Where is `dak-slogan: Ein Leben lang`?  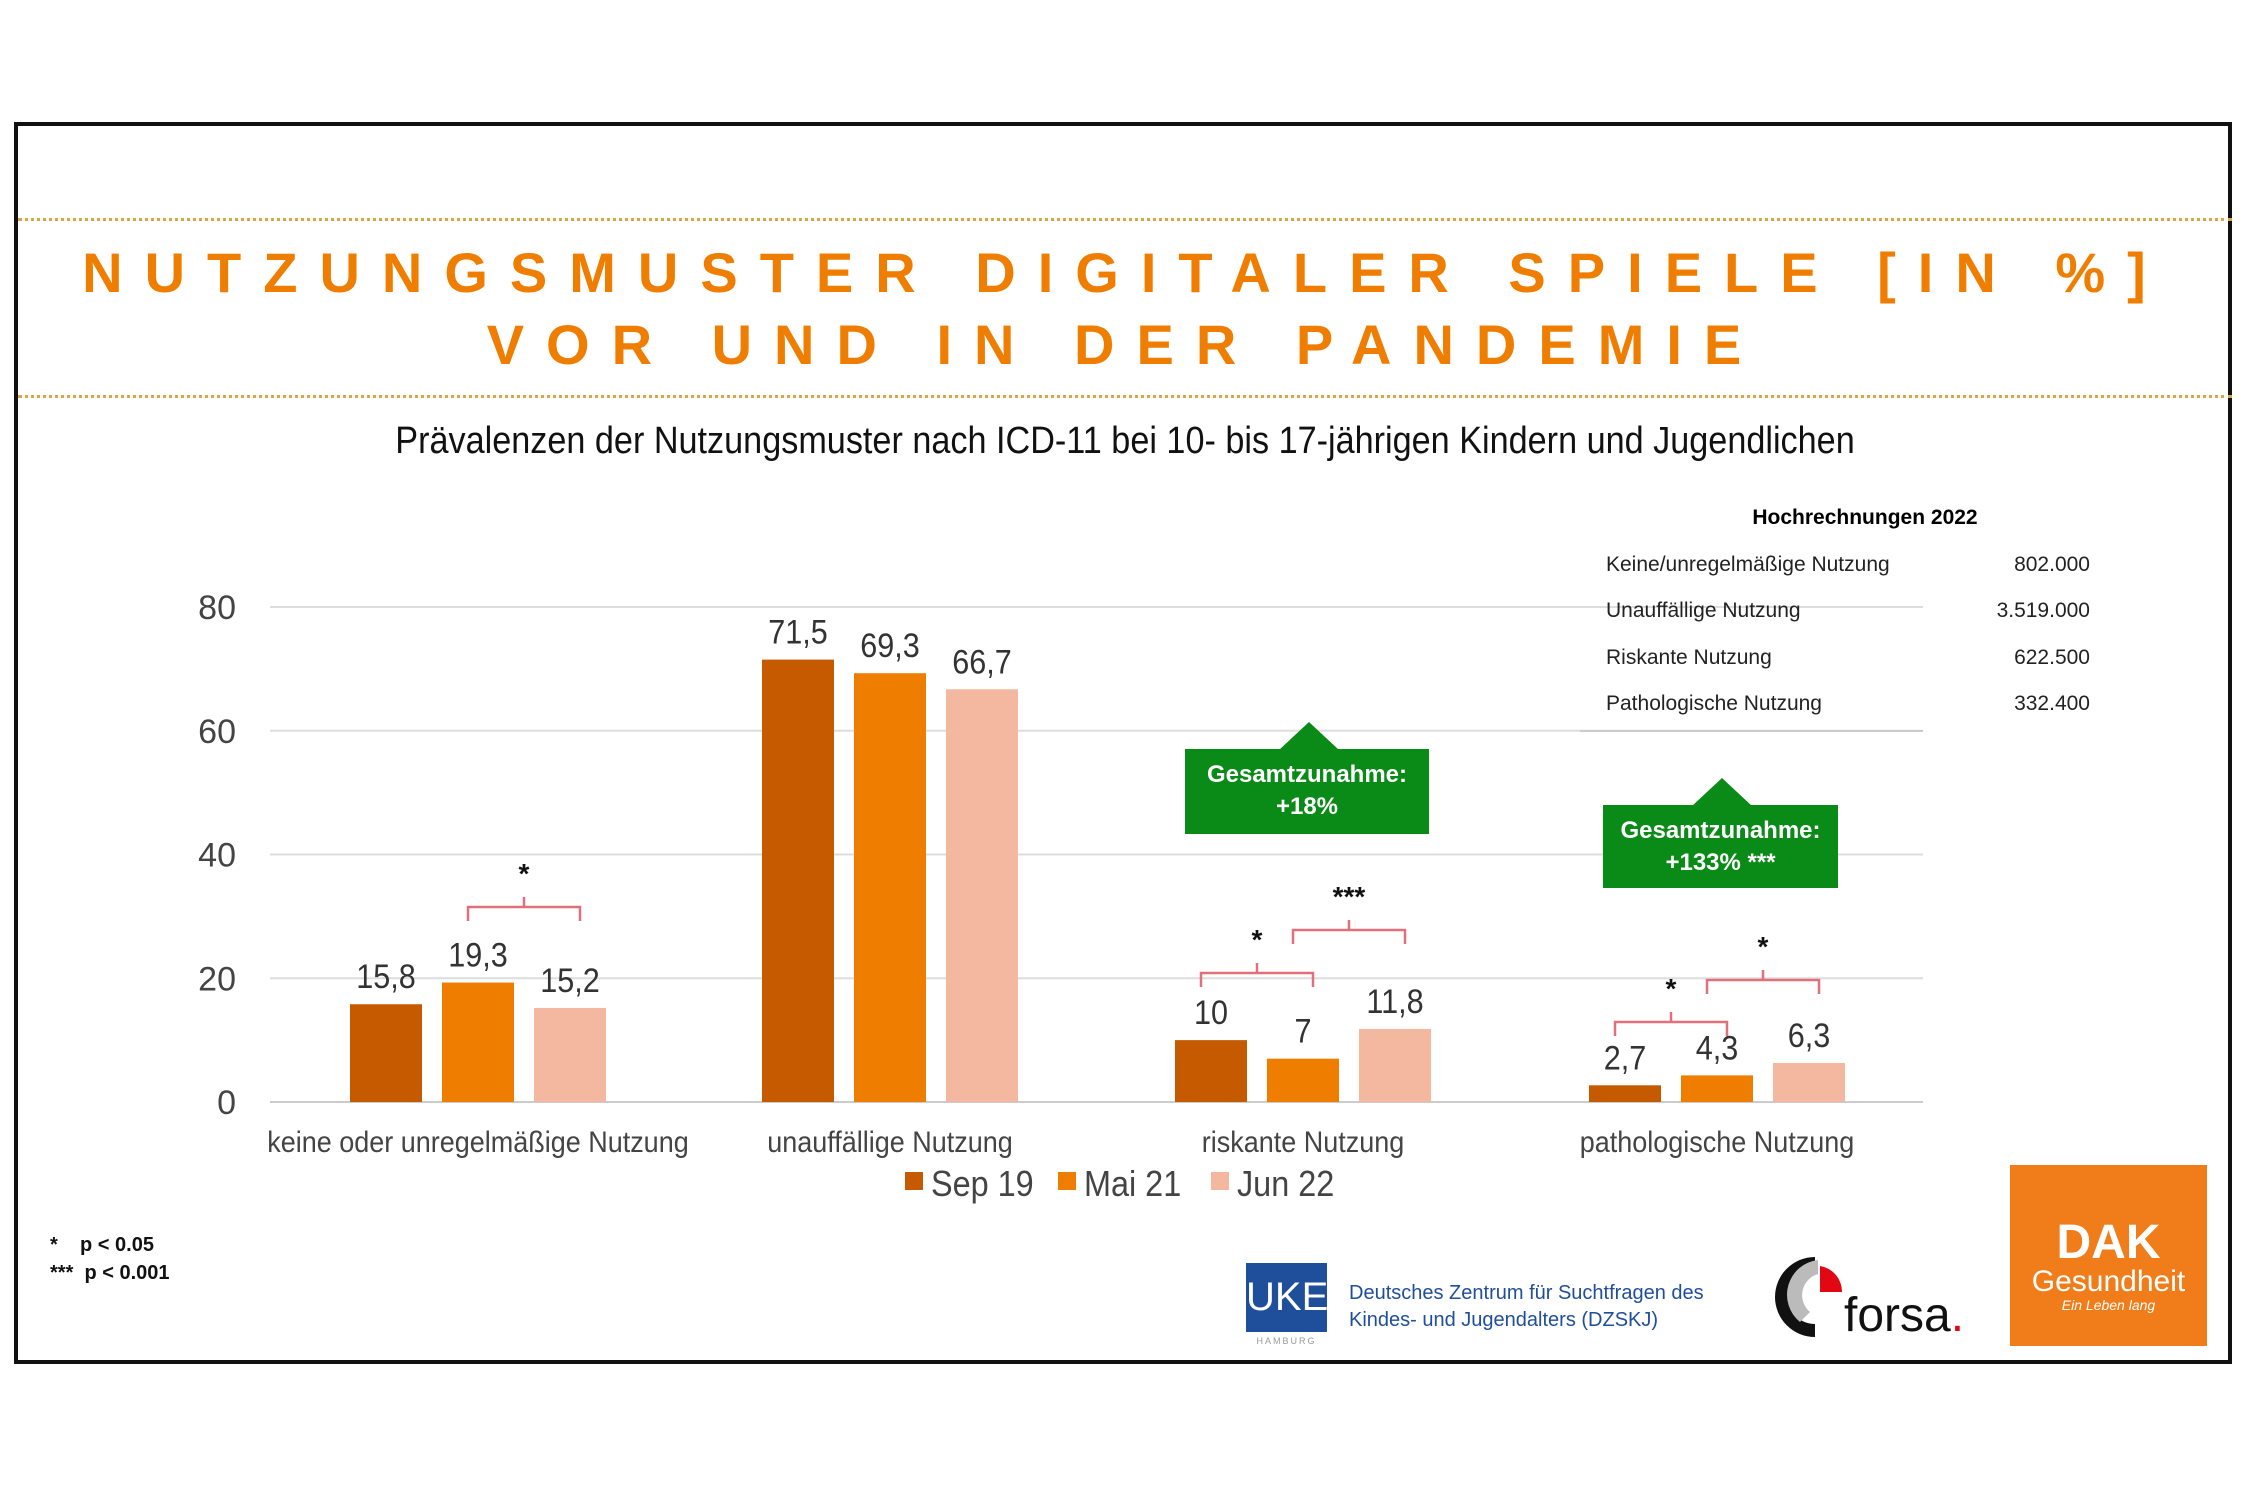 dak-slogan: Ein Leben lang is located at coordinates (2108, 1305).